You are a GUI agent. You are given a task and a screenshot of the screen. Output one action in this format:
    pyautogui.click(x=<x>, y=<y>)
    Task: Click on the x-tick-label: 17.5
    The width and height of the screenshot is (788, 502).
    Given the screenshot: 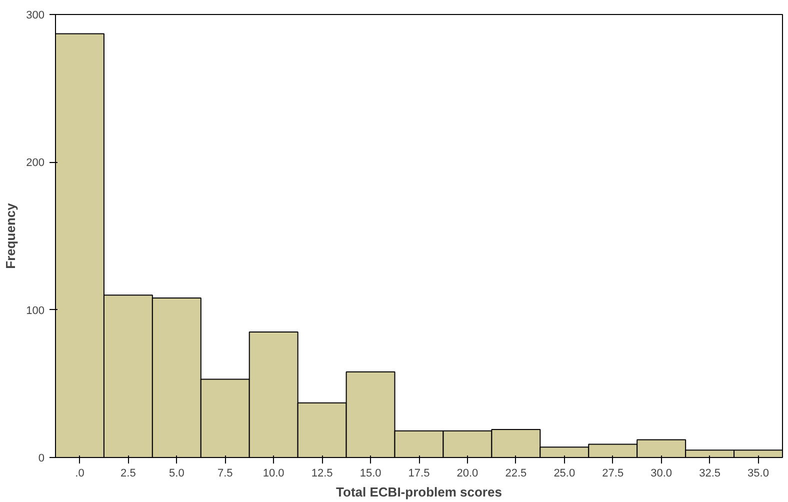 What is the action you would take?
    pyautogui.click(x=419, y=474)
    